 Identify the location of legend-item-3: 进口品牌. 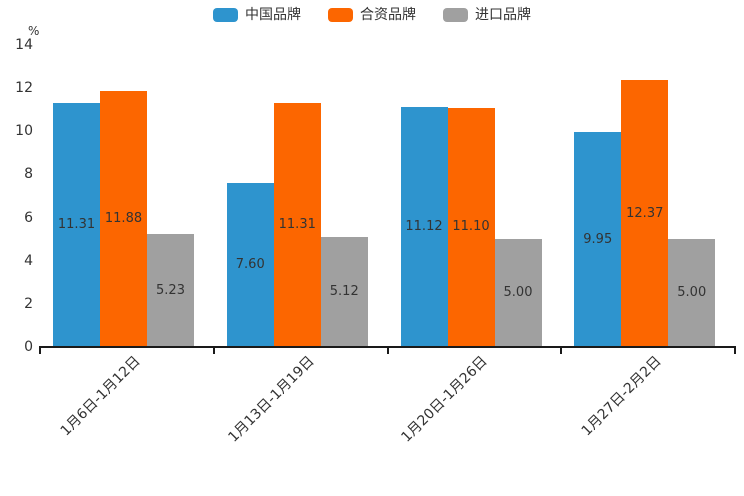
(487, 15).